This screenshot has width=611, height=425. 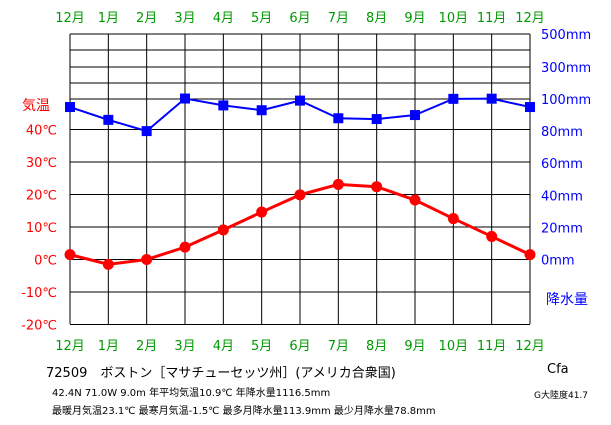 I want to click on precipitation-tick-label: 40mm, so click(x=562, y=196).